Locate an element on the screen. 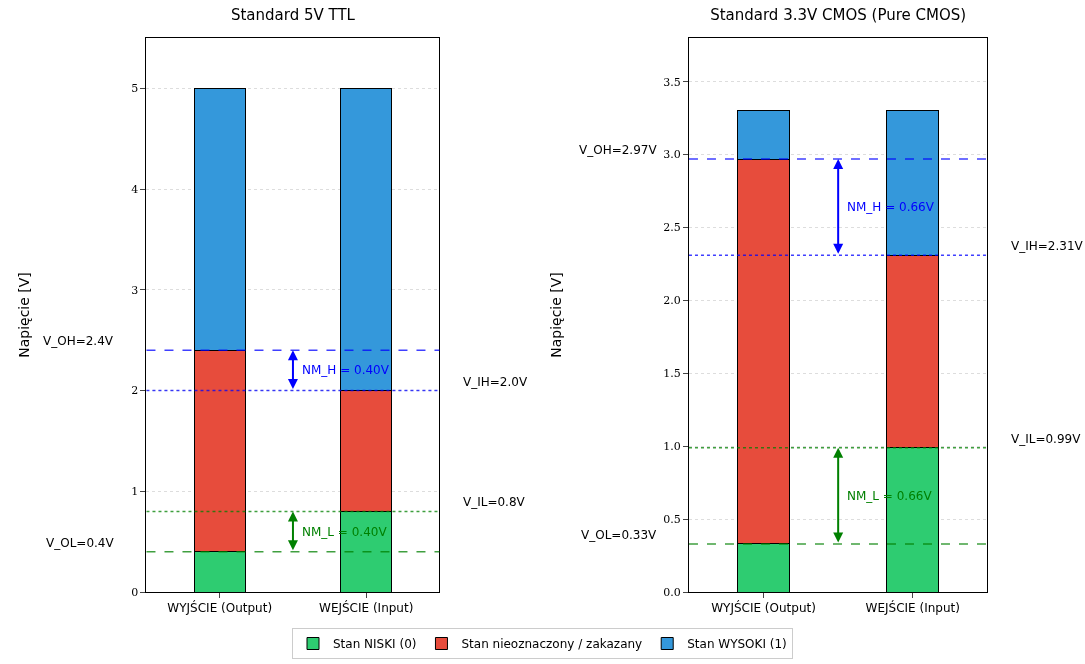  y-tick-label: 4 is located at coordinates (135, 189).